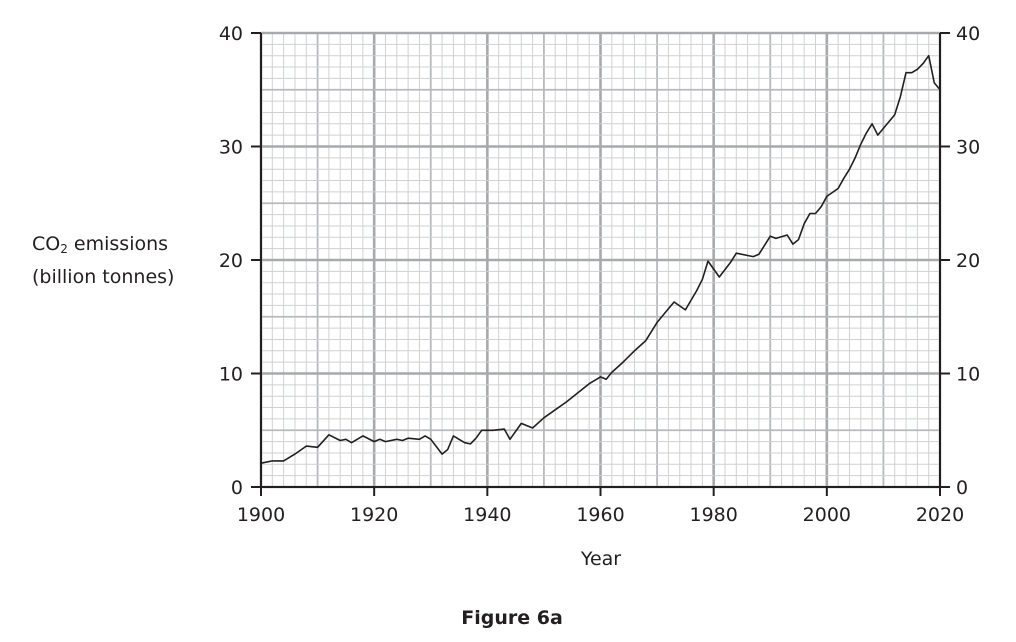 The image size is (1016, 642). Describe the element at coordinates (103, 260) in the screenshot. I see `y-axis-title: CO2 emissions (billion tonnes)` at that location.